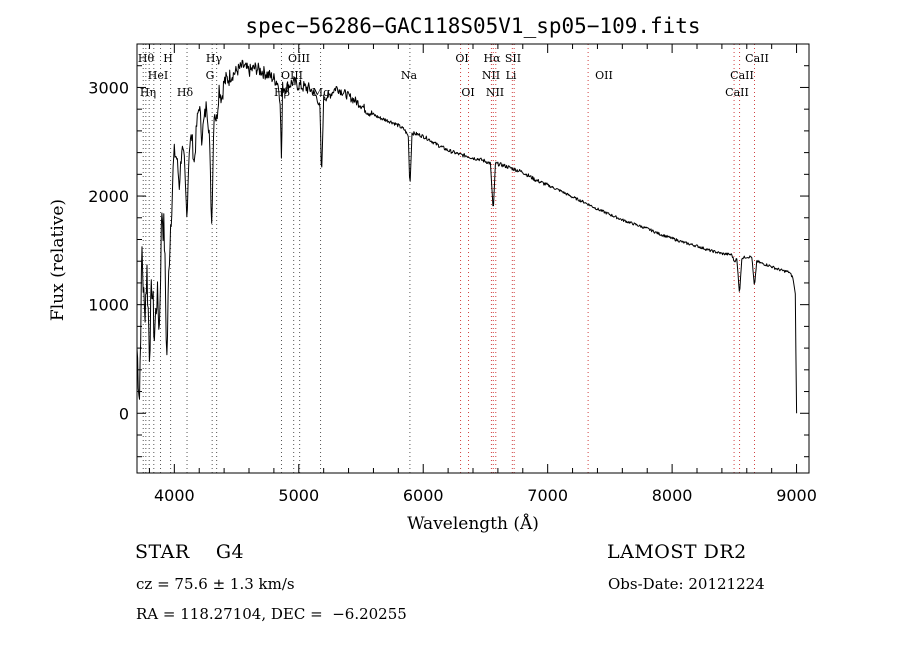 The width and height of the screenshot is (900, 650). Describe the element at coordinates (210, 75) in the screenshot. I see `line-label: G` at that location.